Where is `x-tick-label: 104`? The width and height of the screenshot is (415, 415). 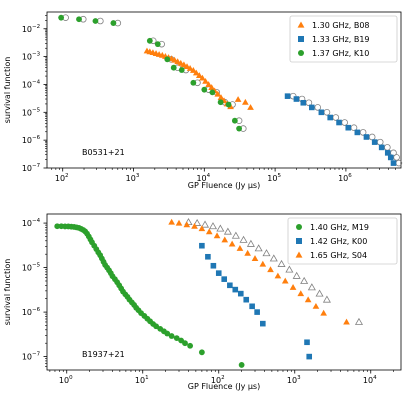
x-tick-label: 104 is located at coordinates (370, 380).